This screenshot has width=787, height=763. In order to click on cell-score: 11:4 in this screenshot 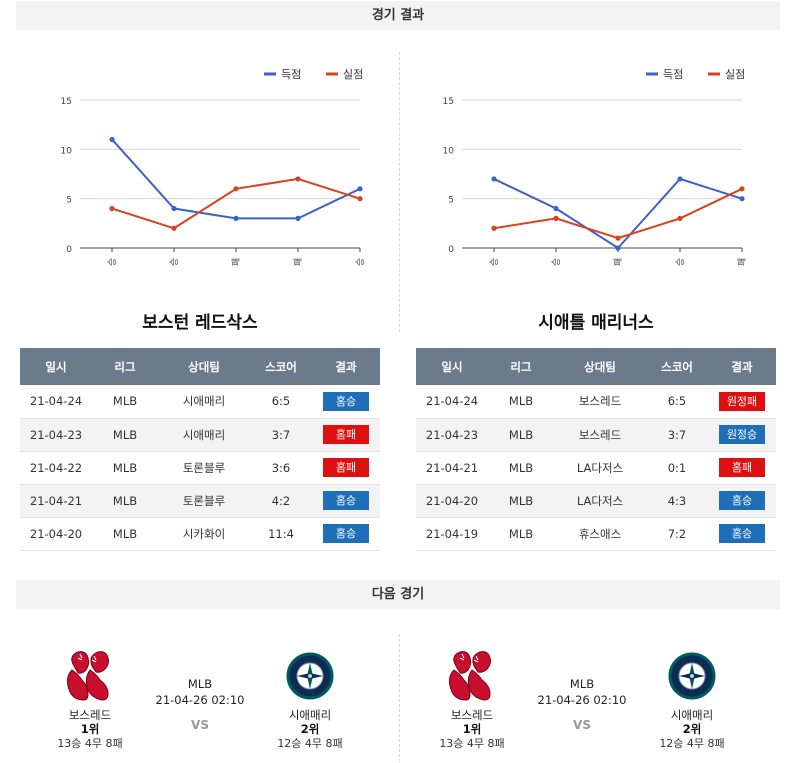, I will do `click(281, 534)`.